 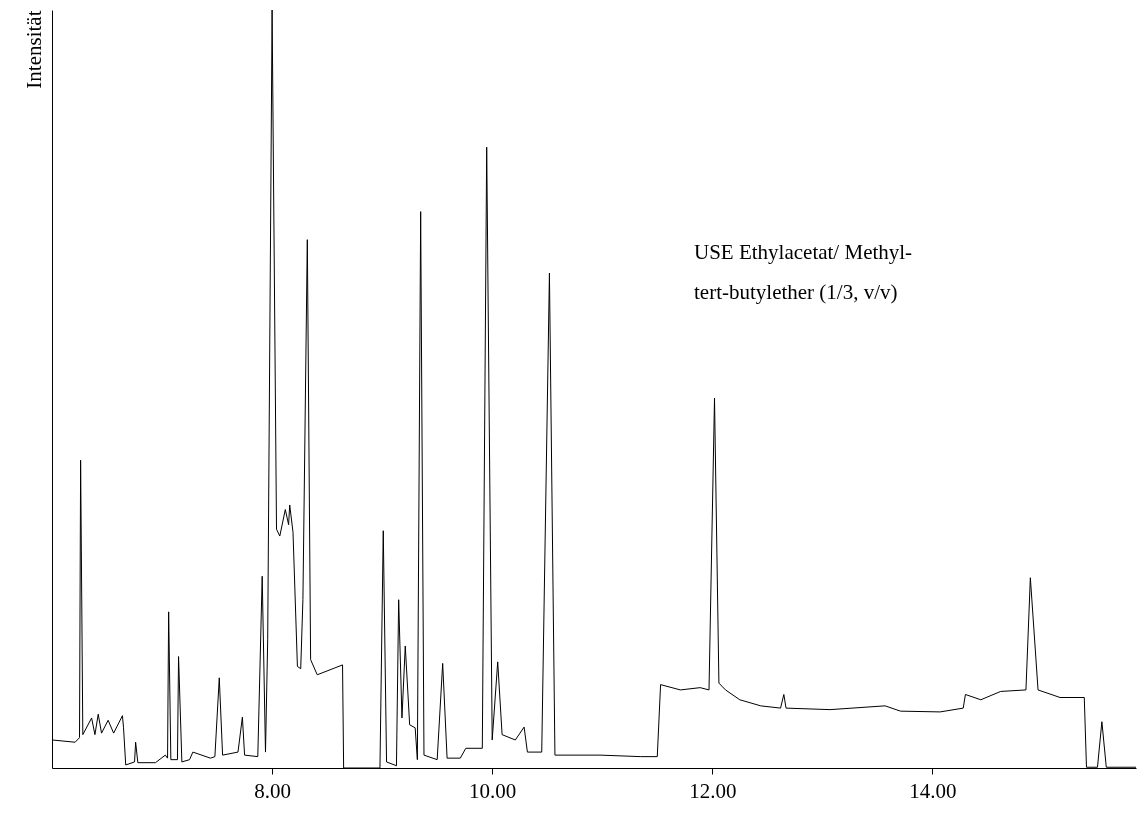 I want to click on x-tick-label: 10.00, so click(x=493, y=790).